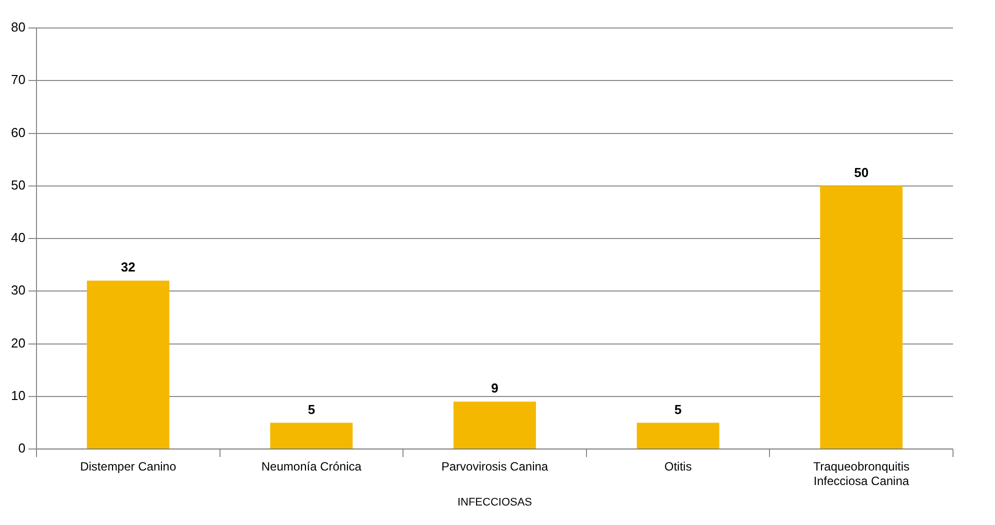  Describe the element at coordinates (18, 27) in the screenshot. I see `y-tick-label: 80` at that location.